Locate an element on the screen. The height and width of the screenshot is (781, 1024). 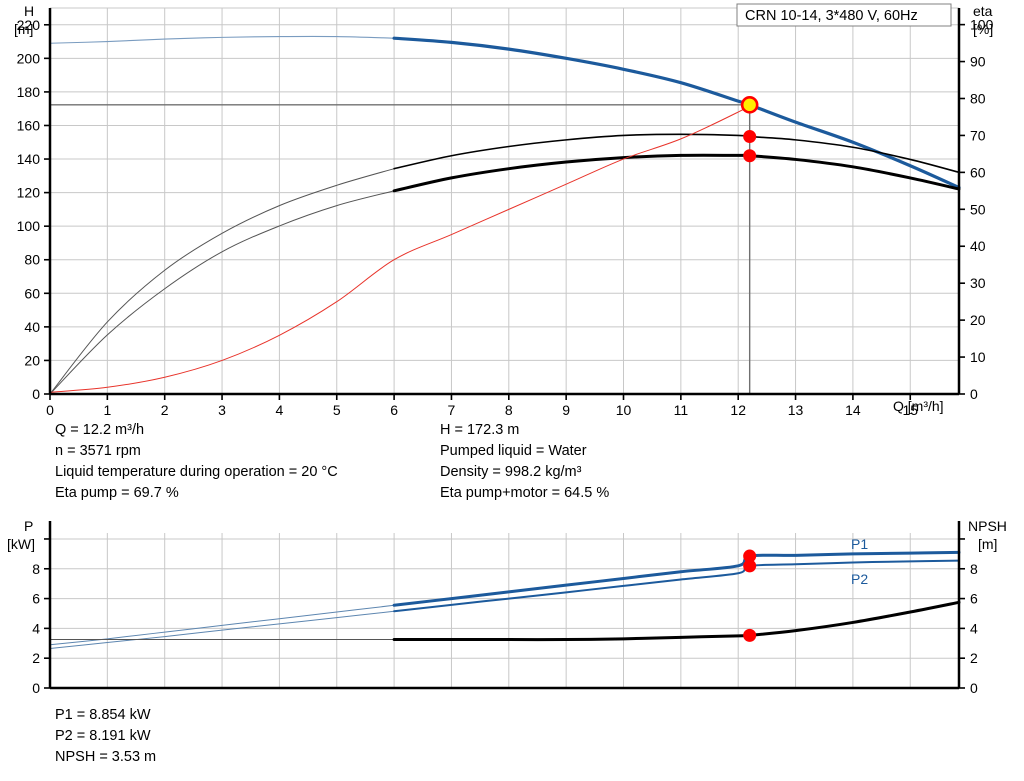
svg-text: 11 is located at coordinates (681, 408).